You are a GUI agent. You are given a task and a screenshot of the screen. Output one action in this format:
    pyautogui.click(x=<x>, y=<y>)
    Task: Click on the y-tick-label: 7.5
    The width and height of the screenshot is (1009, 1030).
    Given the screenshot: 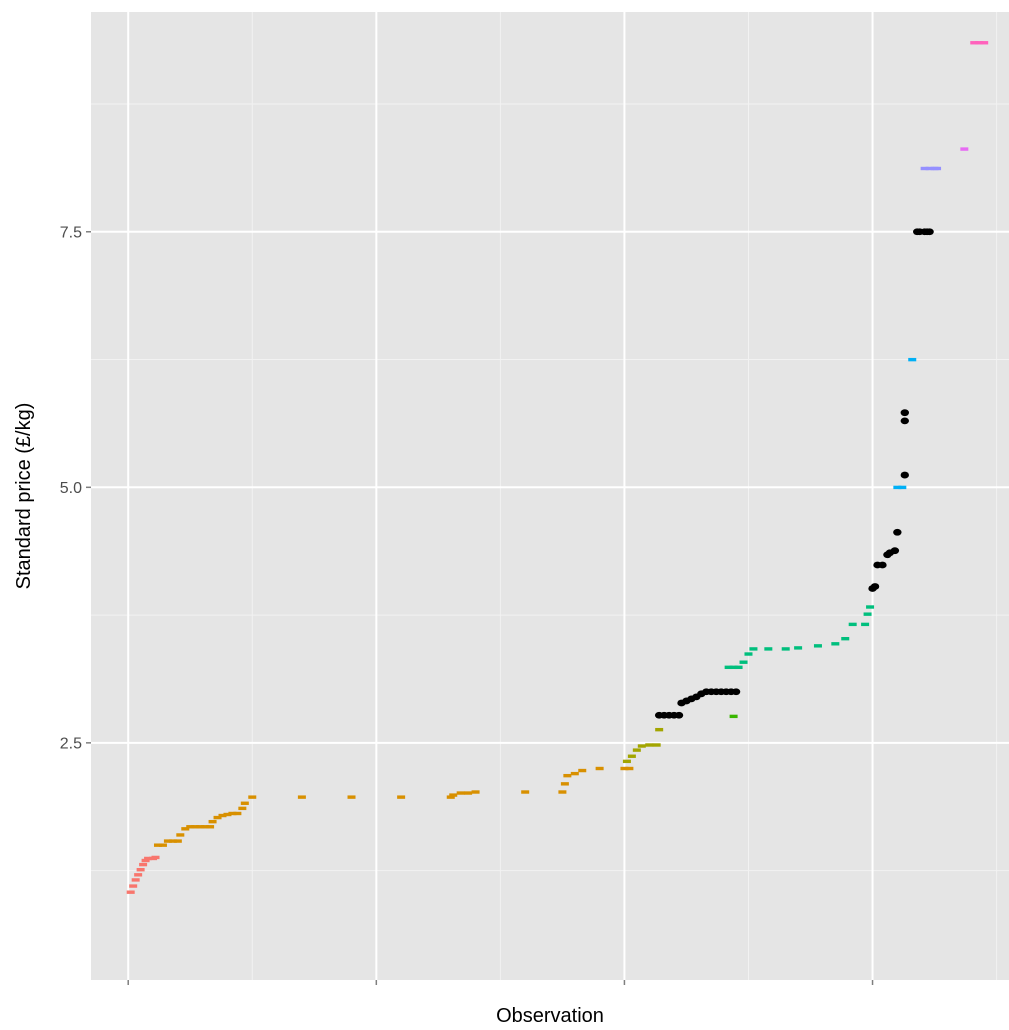 What is the action you would take?
    pyautogui.click(x=71, y=232)
    